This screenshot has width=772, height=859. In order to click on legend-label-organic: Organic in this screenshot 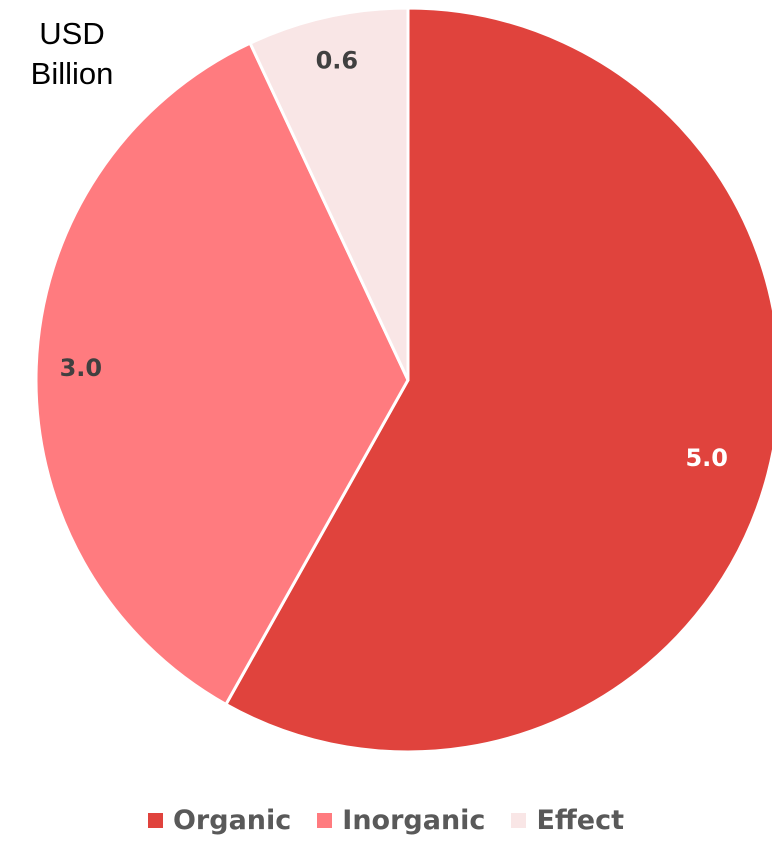, I will do `click(232, 820)`.